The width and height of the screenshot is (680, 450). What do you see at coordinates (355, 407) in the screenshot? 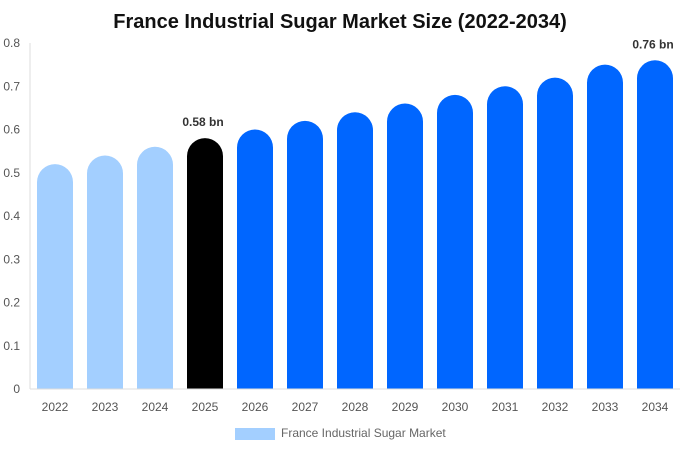
I see `x-tick-label: 2028` at bounding box center [355, 407].